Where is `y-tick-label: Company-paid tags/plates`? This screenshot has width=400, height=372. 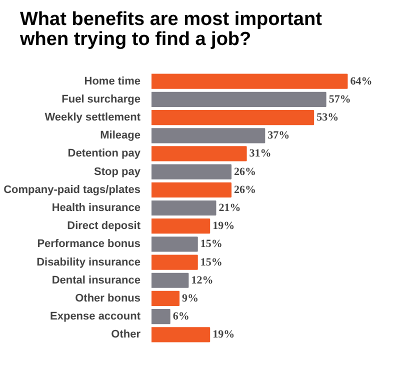
y-tick-label: Company-paid tags/plates is located at coordinates (72, 190).